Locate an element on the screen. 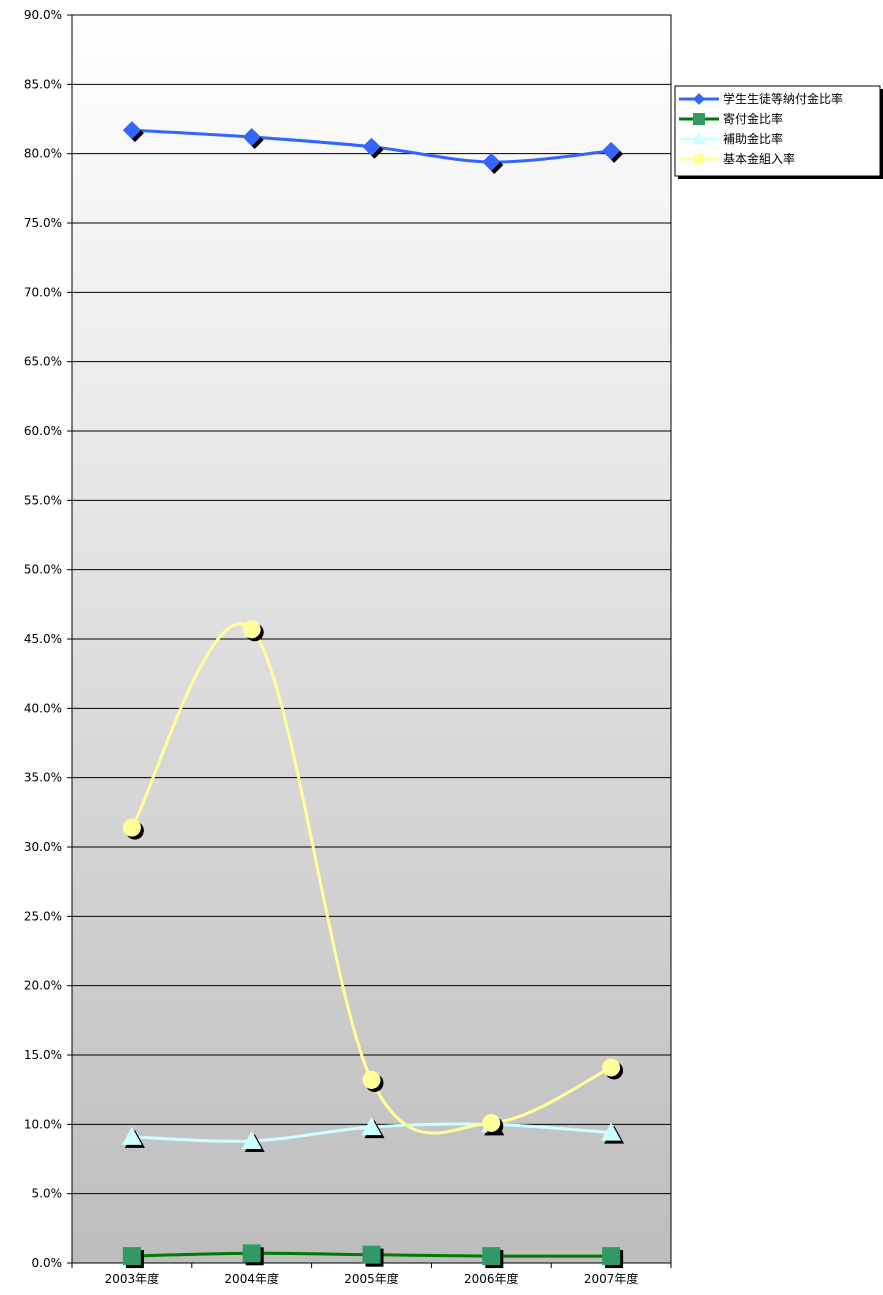  legend-label-1: 寄付金比率 is located at coordinates (753, 118).